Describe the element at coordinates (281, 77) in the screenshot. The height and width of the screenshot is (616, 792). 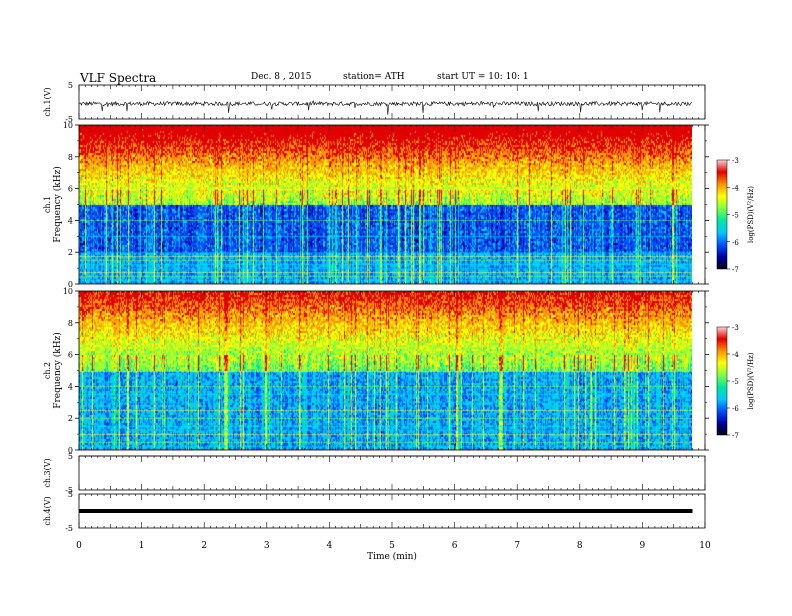
I see `date-label: Dec. 8 , 2015` at that location.